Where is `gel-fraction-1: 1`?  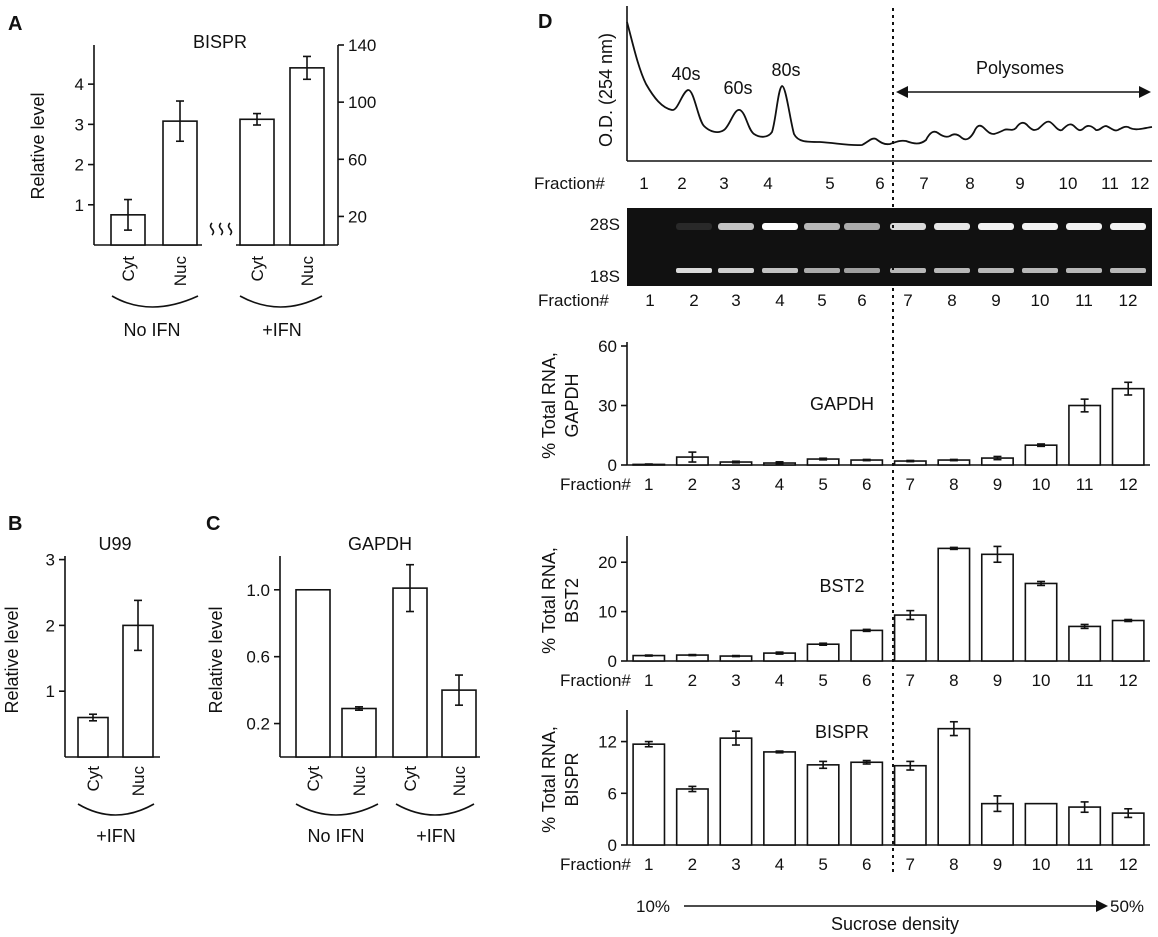
gel-fraction-1: 1 is located at coordinates (649, 300).